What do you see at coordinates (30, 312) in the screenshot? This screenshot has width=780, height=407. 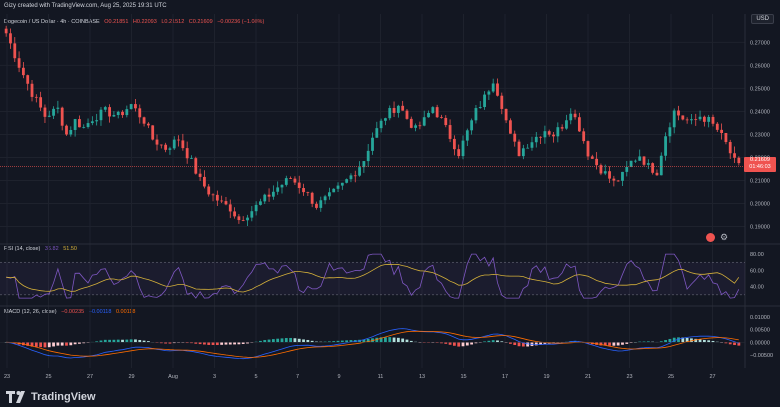 I see `macd-title: MACD (12, 26, close)` at bounding box center [30, 312].